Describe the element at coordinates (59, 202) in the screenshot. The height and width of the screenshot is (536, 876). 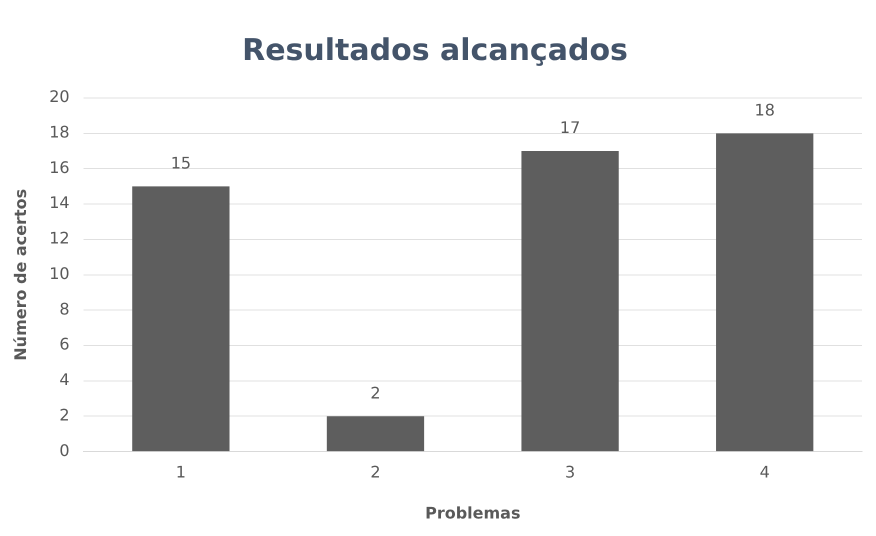
I see `y-tick-label: 14` at that location.